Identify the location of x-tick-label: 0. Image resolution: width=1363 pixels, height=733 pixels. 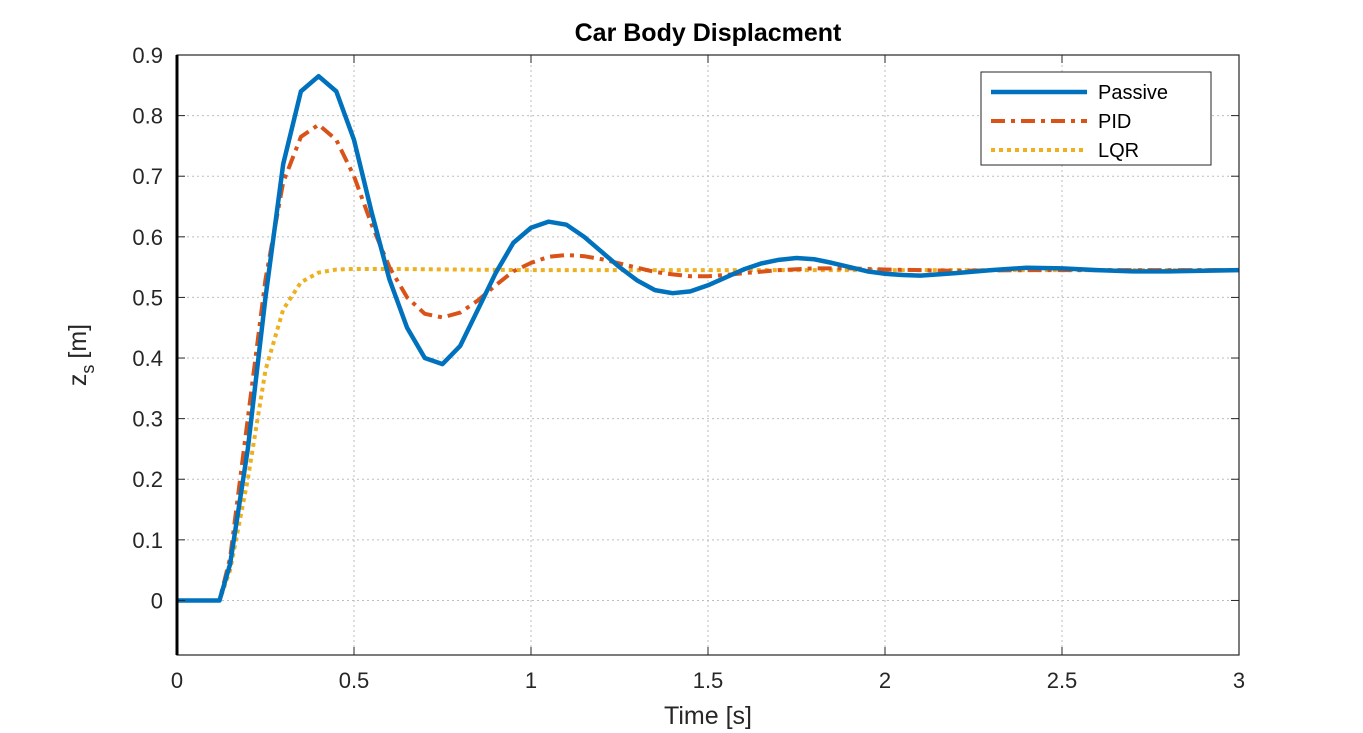
(177, 680).